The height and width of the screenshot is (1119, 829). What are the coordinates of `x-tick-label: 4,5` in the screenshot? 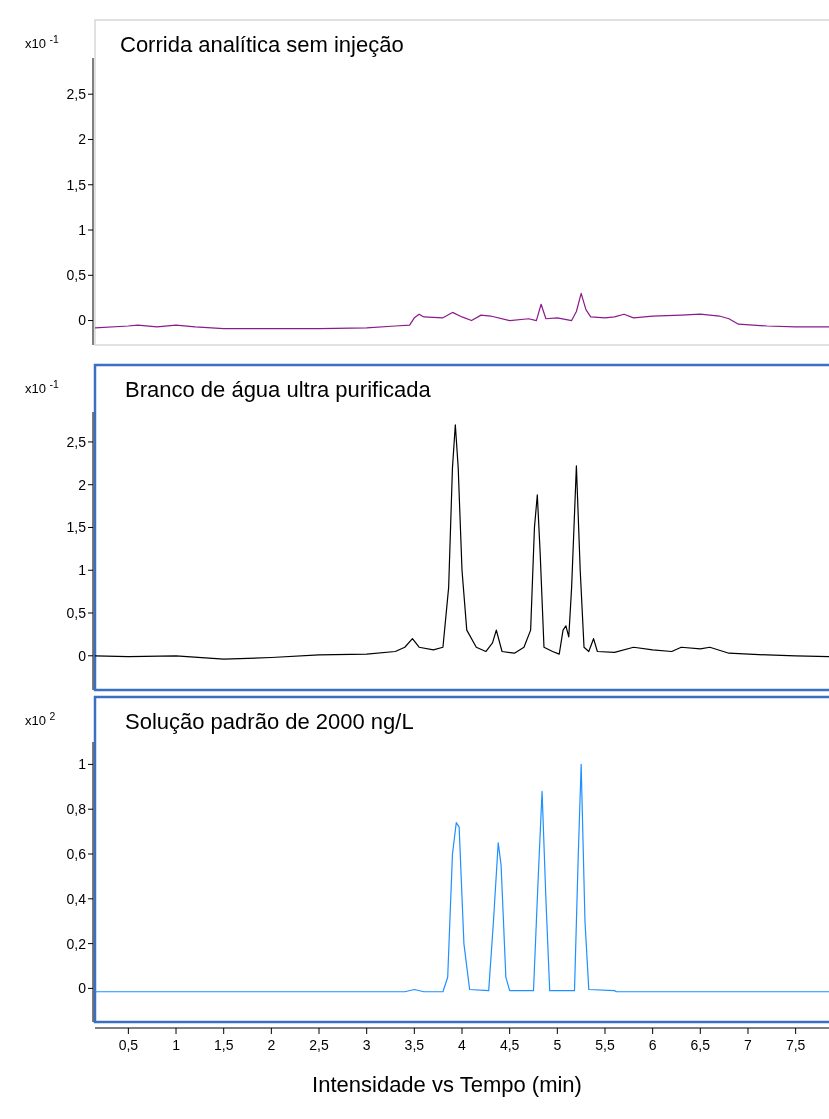 It's located at (509, 1045).